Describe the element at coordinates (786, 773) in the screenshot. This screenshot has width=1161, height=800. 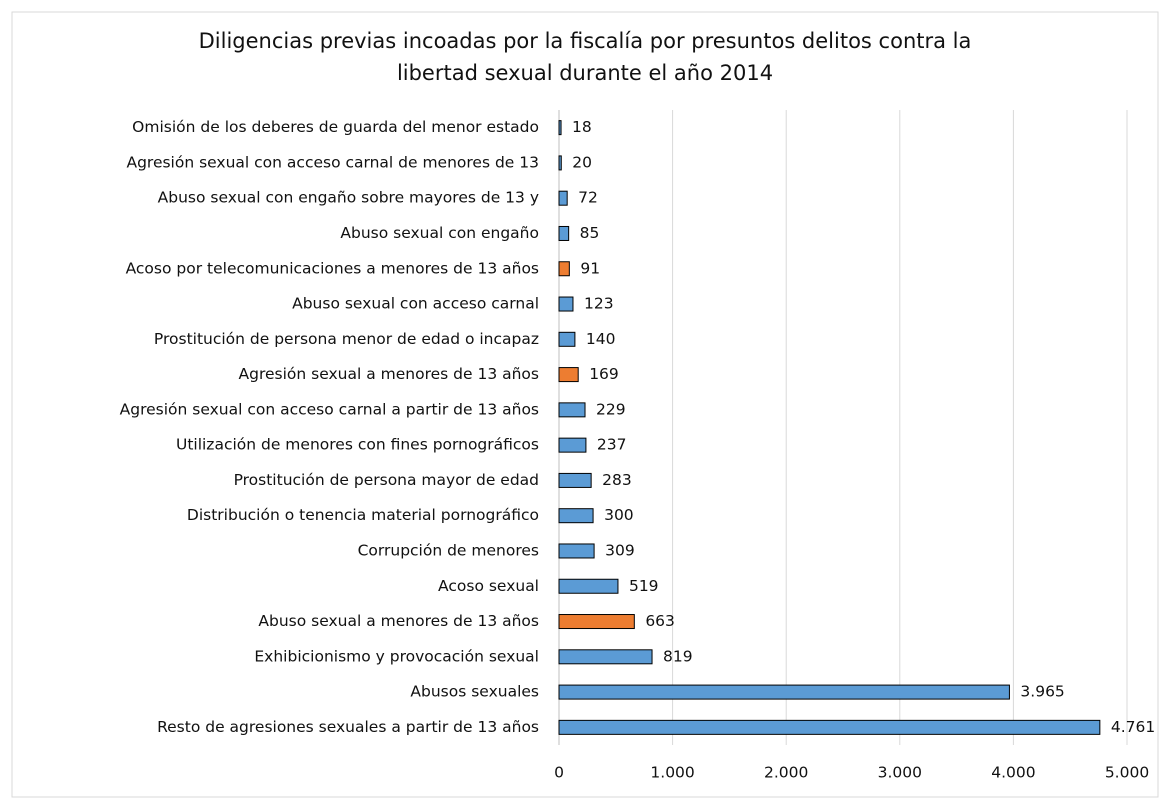
I see `x-tick-label: 2.000` at that location.